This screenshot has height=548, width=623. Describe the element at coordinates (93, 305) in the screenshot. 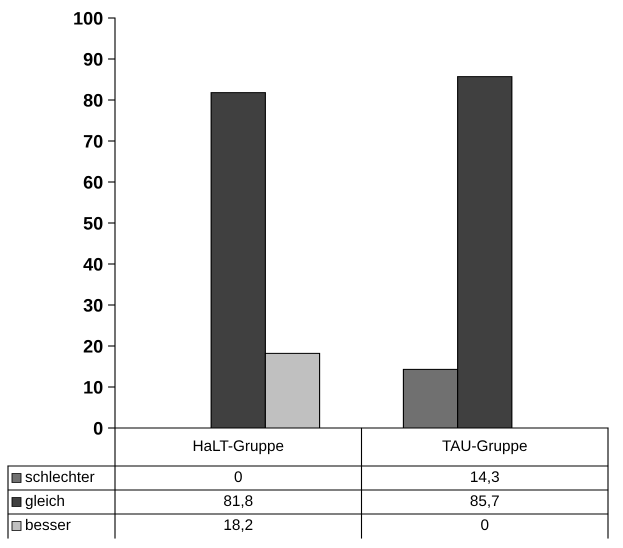

I see `y-tick-label: 30` at that location.